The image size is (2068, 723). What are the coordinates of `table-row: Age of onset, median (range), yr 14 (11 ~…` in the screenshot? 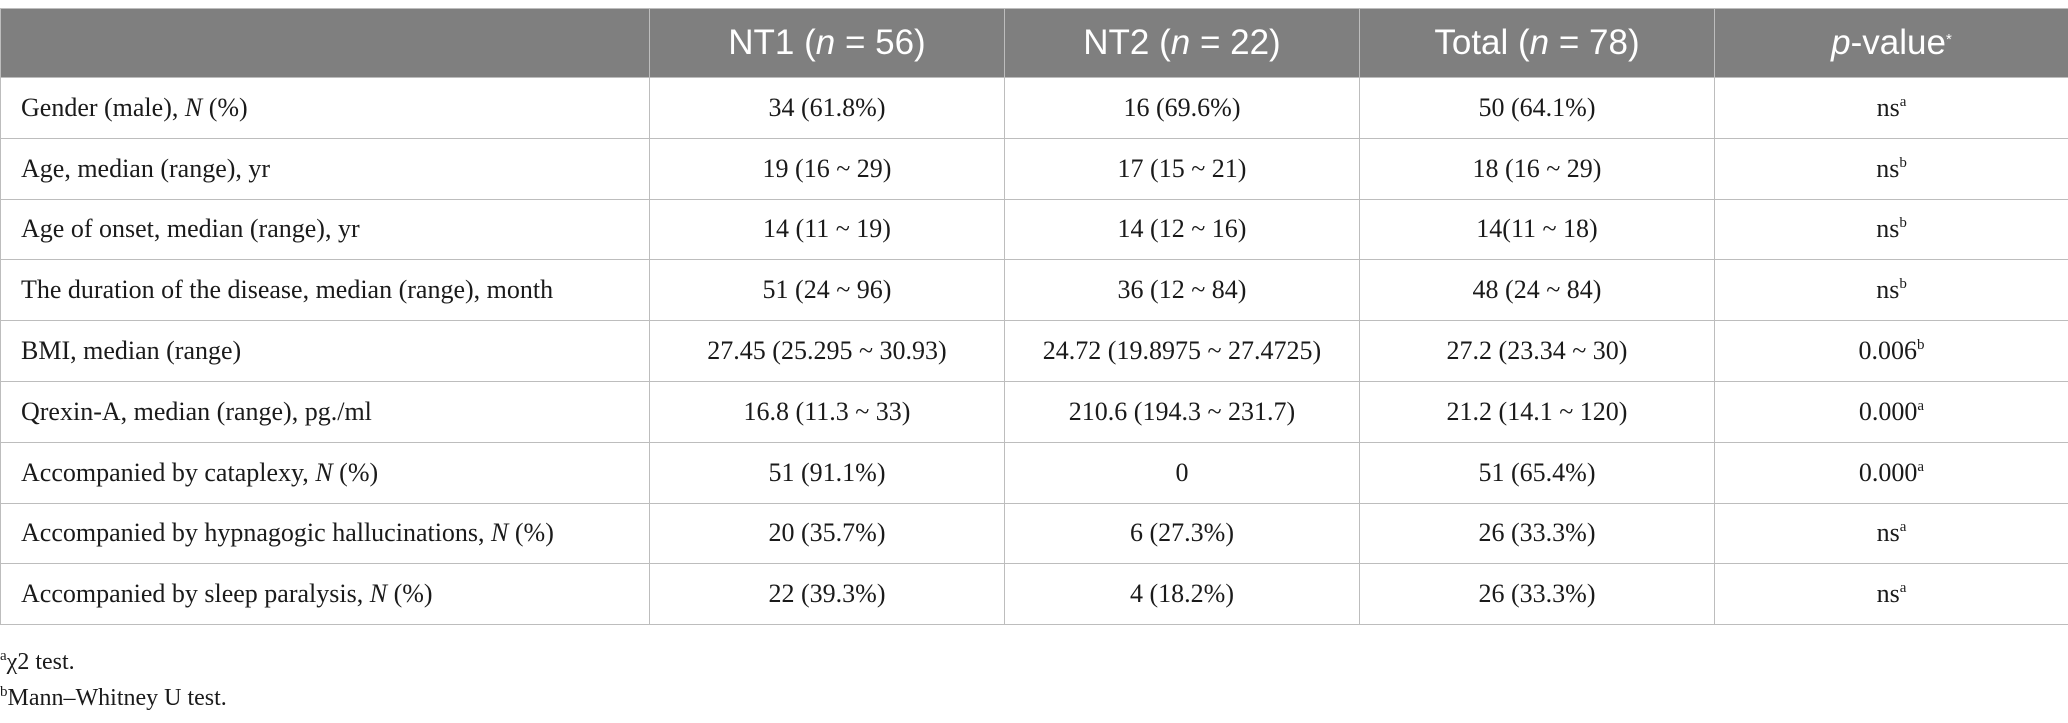 It's located at (1034, 229).